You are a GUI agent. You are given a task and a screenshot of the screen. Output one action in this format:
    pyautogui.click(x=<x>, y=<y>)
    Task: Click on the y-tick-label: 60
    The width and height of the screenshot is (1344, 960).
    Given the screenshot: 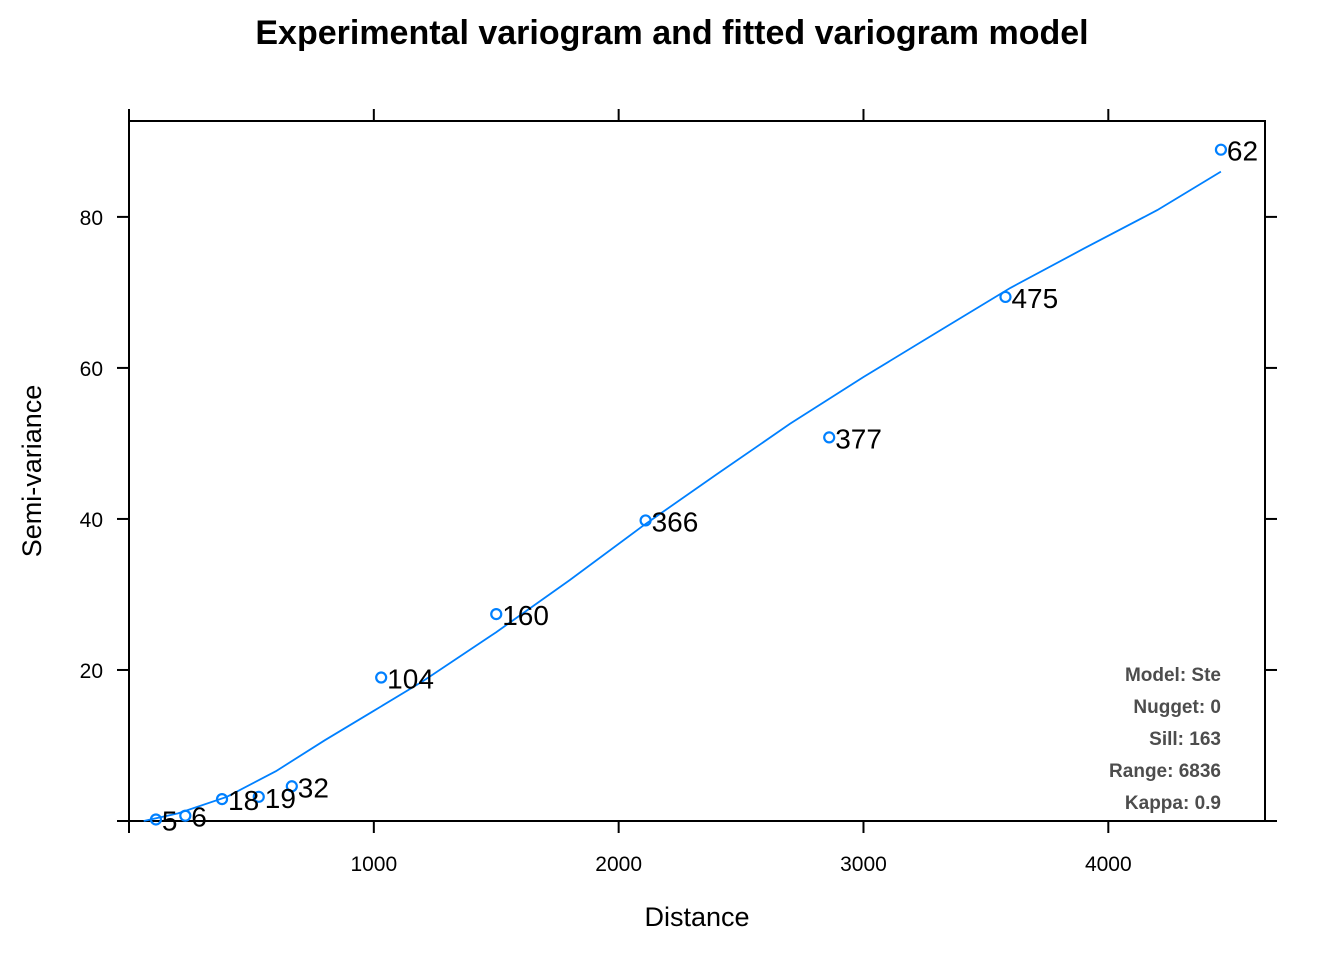 What is the action you would take?
    pyautogui.click(x=91, y=369)
    